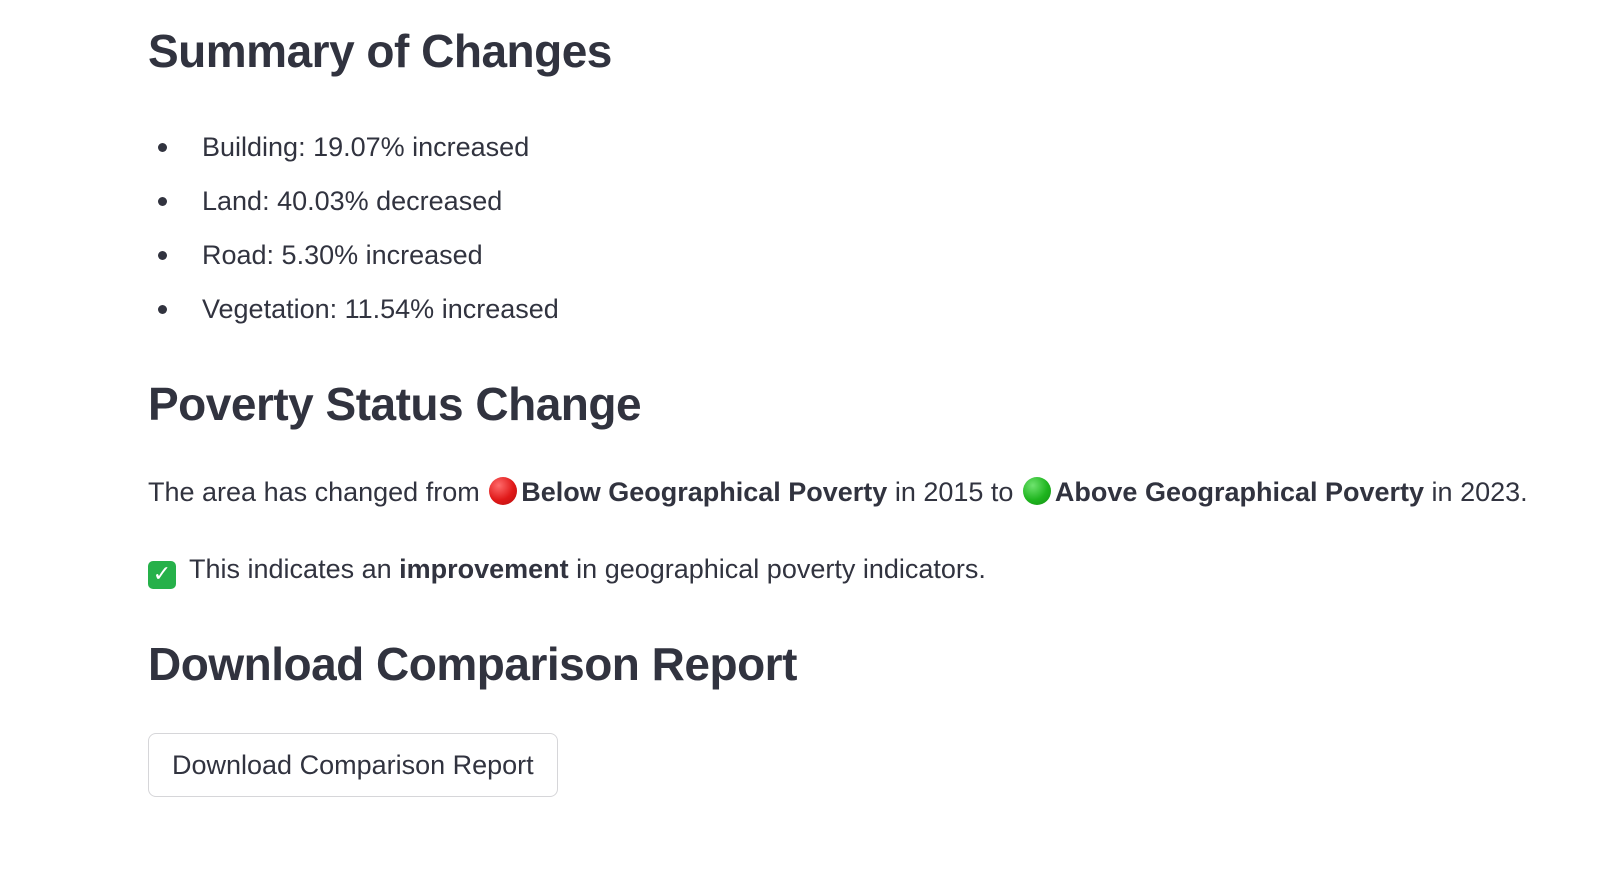 This screenshot has height=896, width=1600. Describe the element at coordinates (472, 664) in the screenshot. I see `download-heading: Download Comparison Report` at that location.